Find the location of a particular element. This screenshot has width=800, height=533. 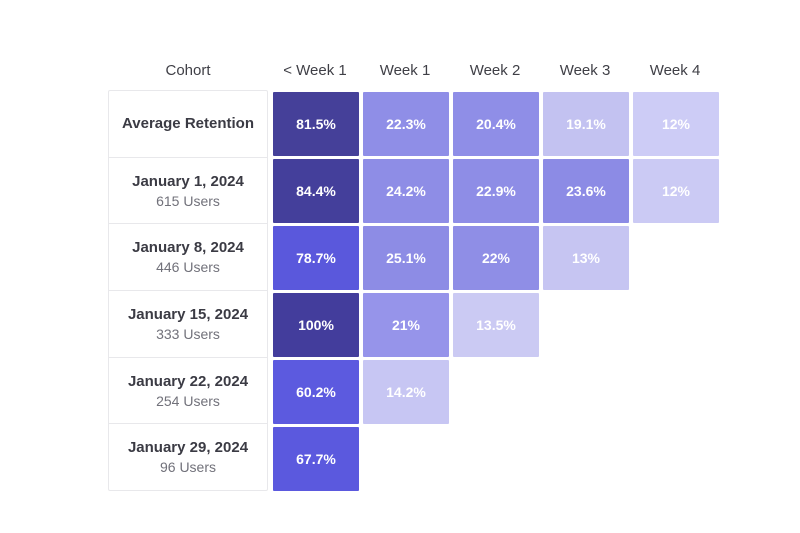

column-header-cohort: Cohort is located at coordinates (188, 70).